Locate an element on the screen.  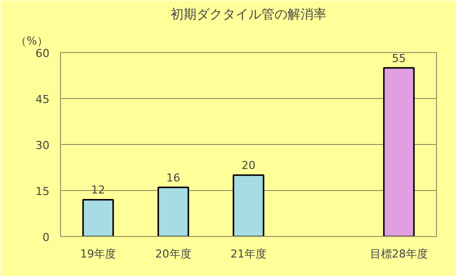
y-tick-label: 15 is located at coordinates (43, 191).